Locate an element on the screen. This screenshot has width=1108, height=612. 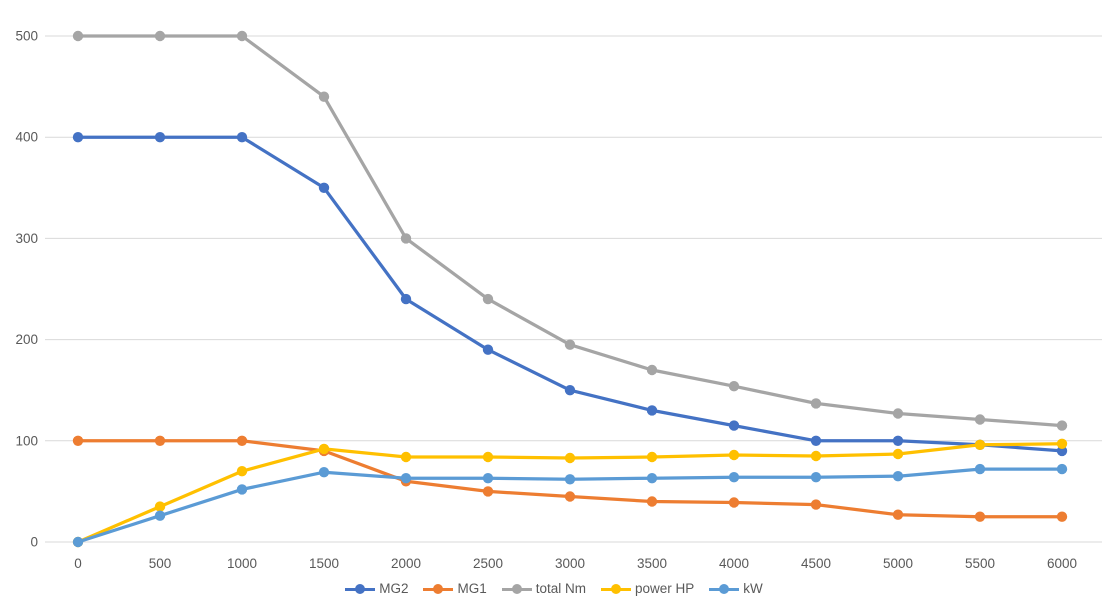
legend-label: power HP is located at coordinates (665, 588).